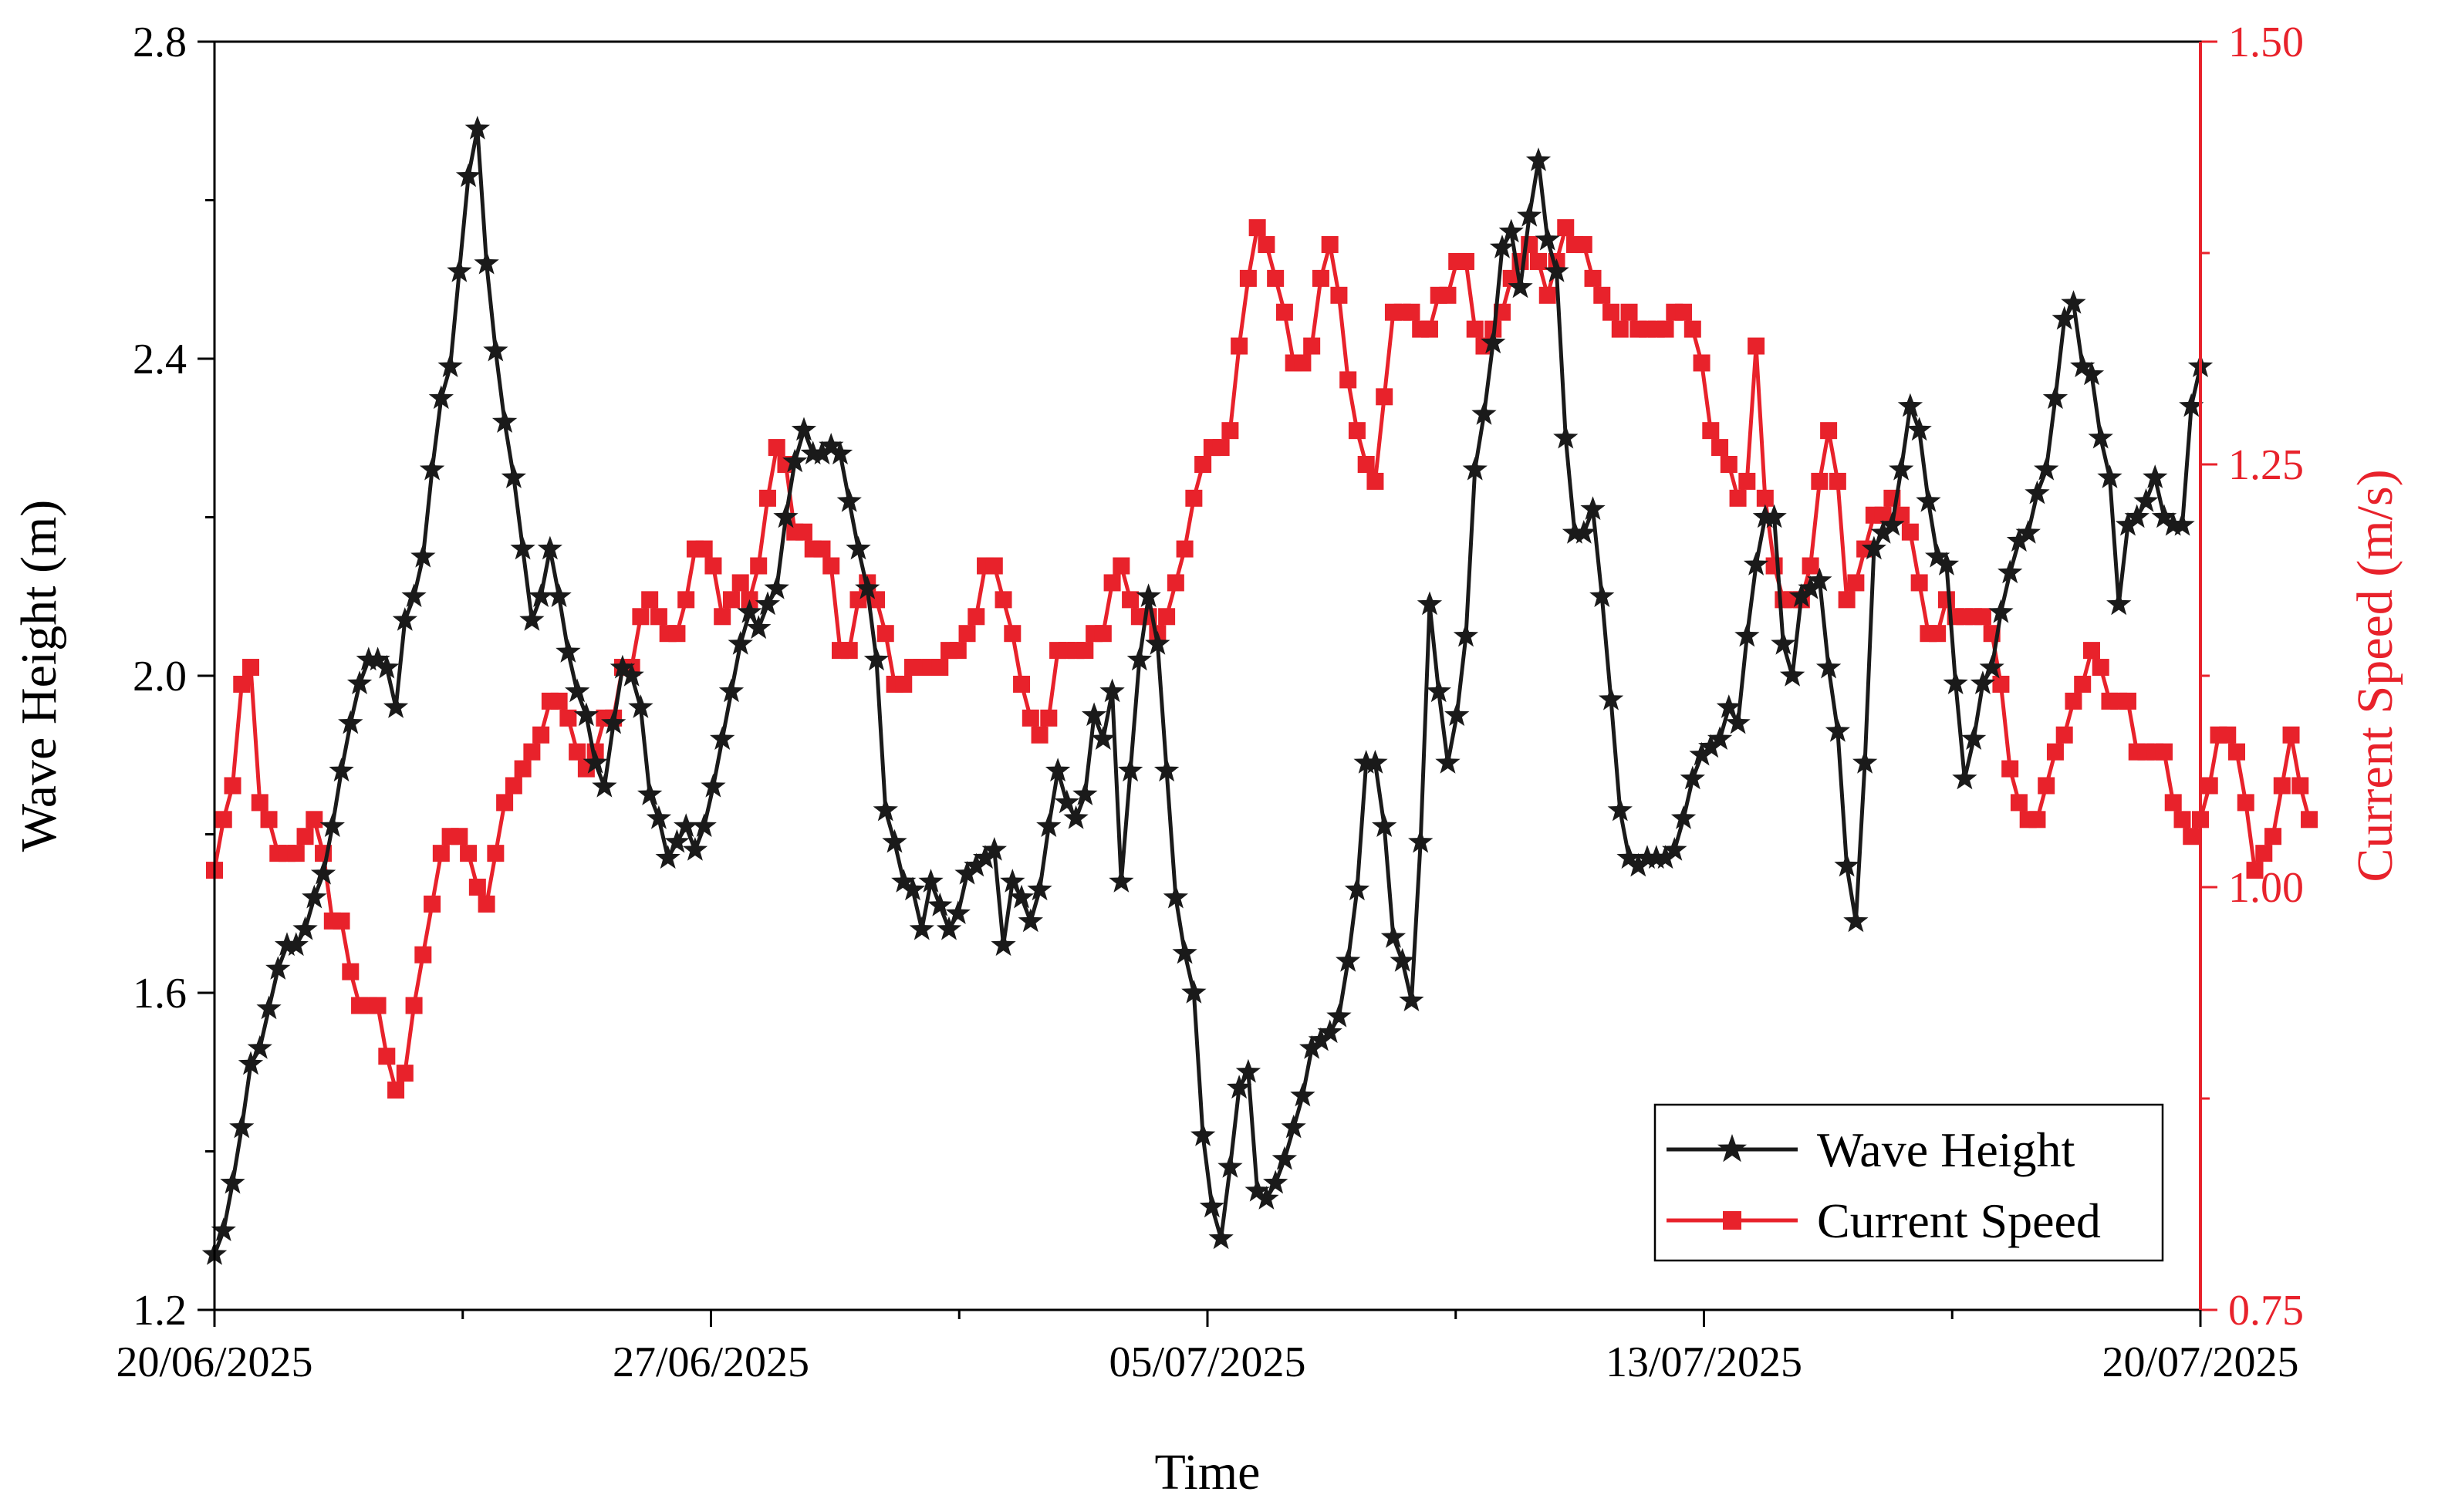 This screenshot has width=2445, height=1512. I want to click on left-y-tick-label: 2.8, so click(160, 43).